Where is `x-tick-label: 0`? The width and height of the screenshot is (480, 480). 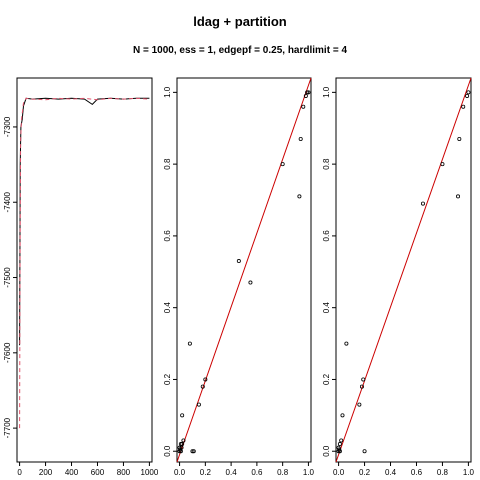 x-tick-label: 0 is located at coordinates (19, 472).